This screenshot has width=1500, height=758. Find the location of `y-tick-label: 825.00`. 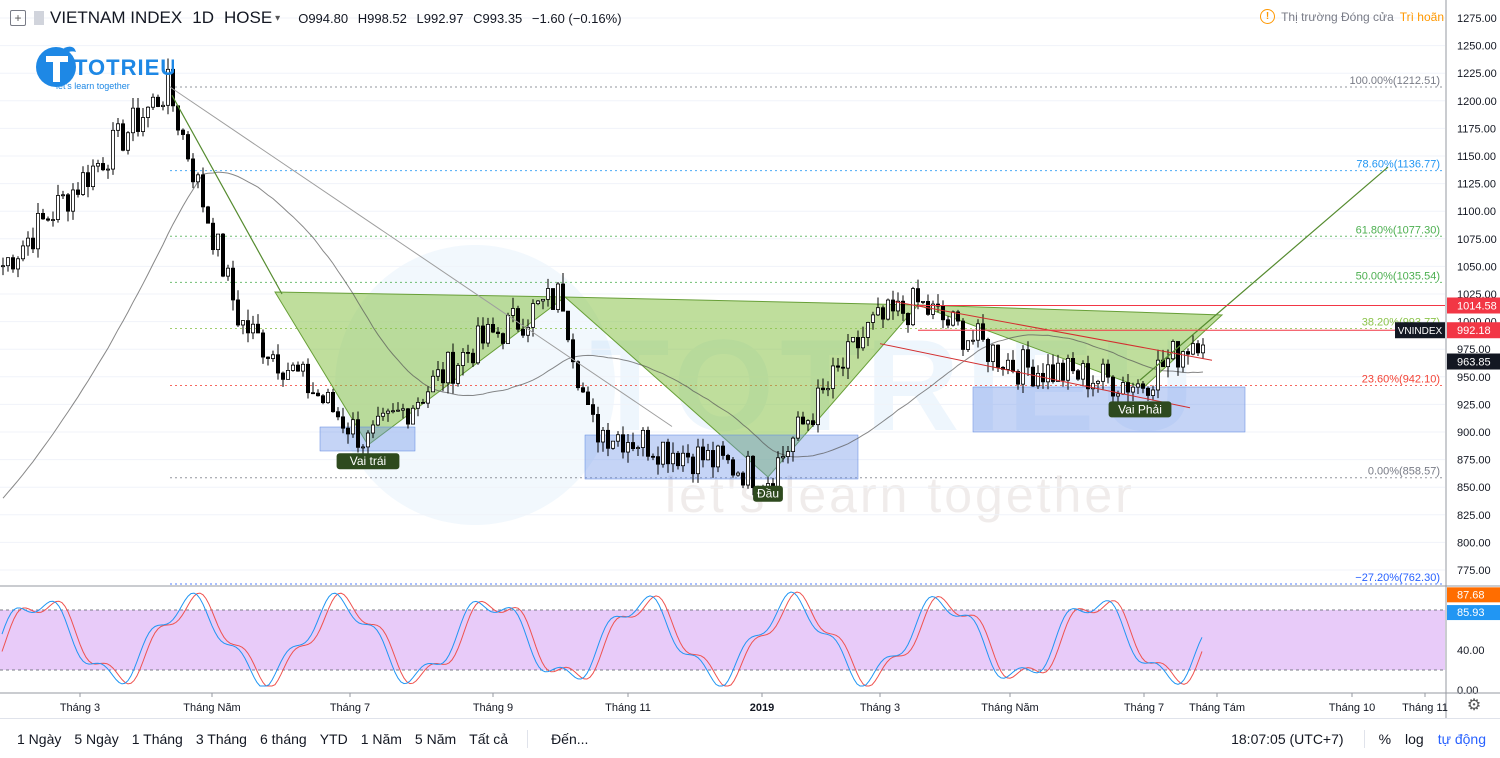

y-tick-label: 825.00 is located at coordinates (1474, 516).